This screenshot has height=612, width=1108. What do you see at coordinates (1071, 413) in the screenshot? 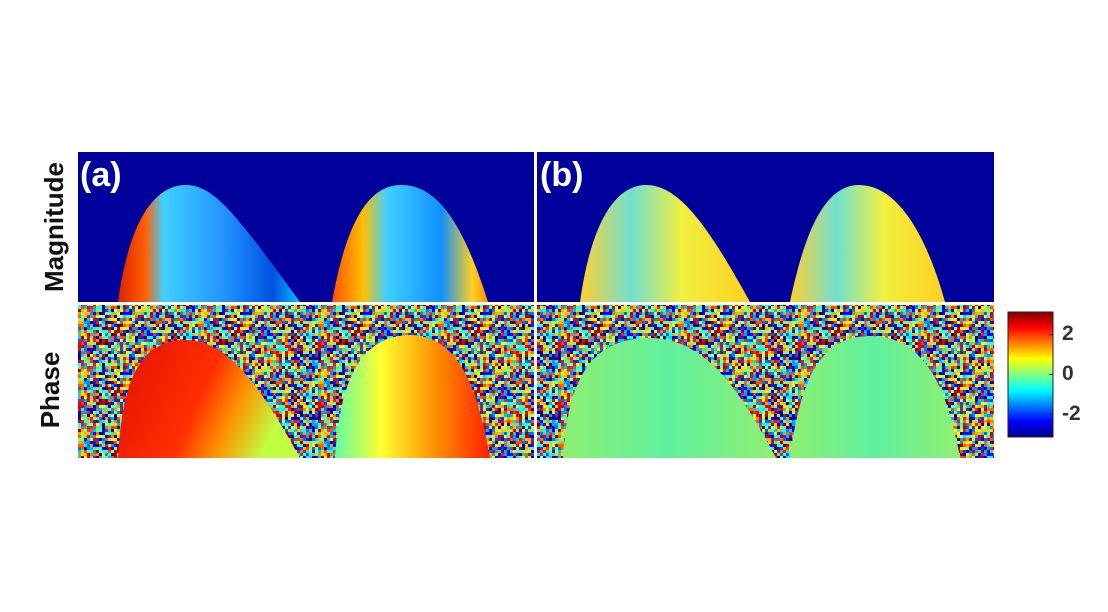
I see `colorbar-tick-label: -2` at bounding box center [1071, 413].